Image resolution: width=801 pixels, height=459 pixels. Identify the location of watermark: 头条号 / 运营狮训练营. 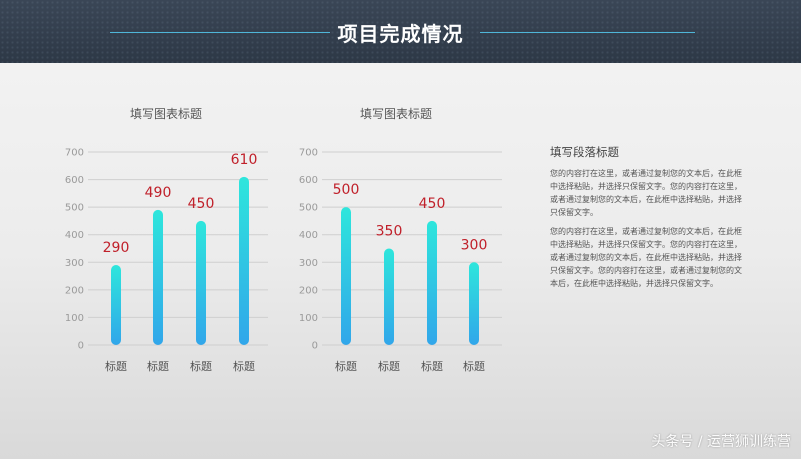
(721, 442).